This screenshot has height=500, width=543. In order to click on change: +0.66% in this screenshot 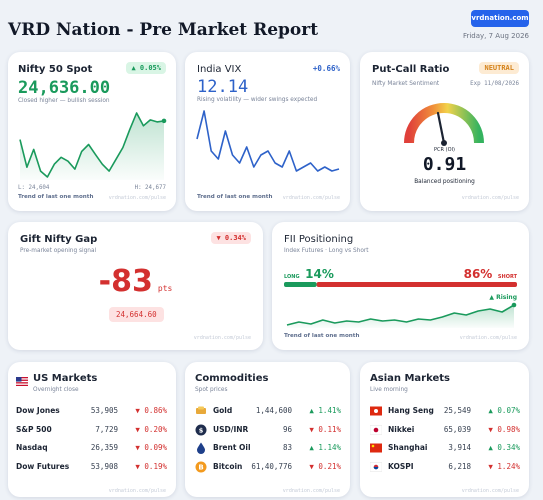, I will do `click(326, 68)`.